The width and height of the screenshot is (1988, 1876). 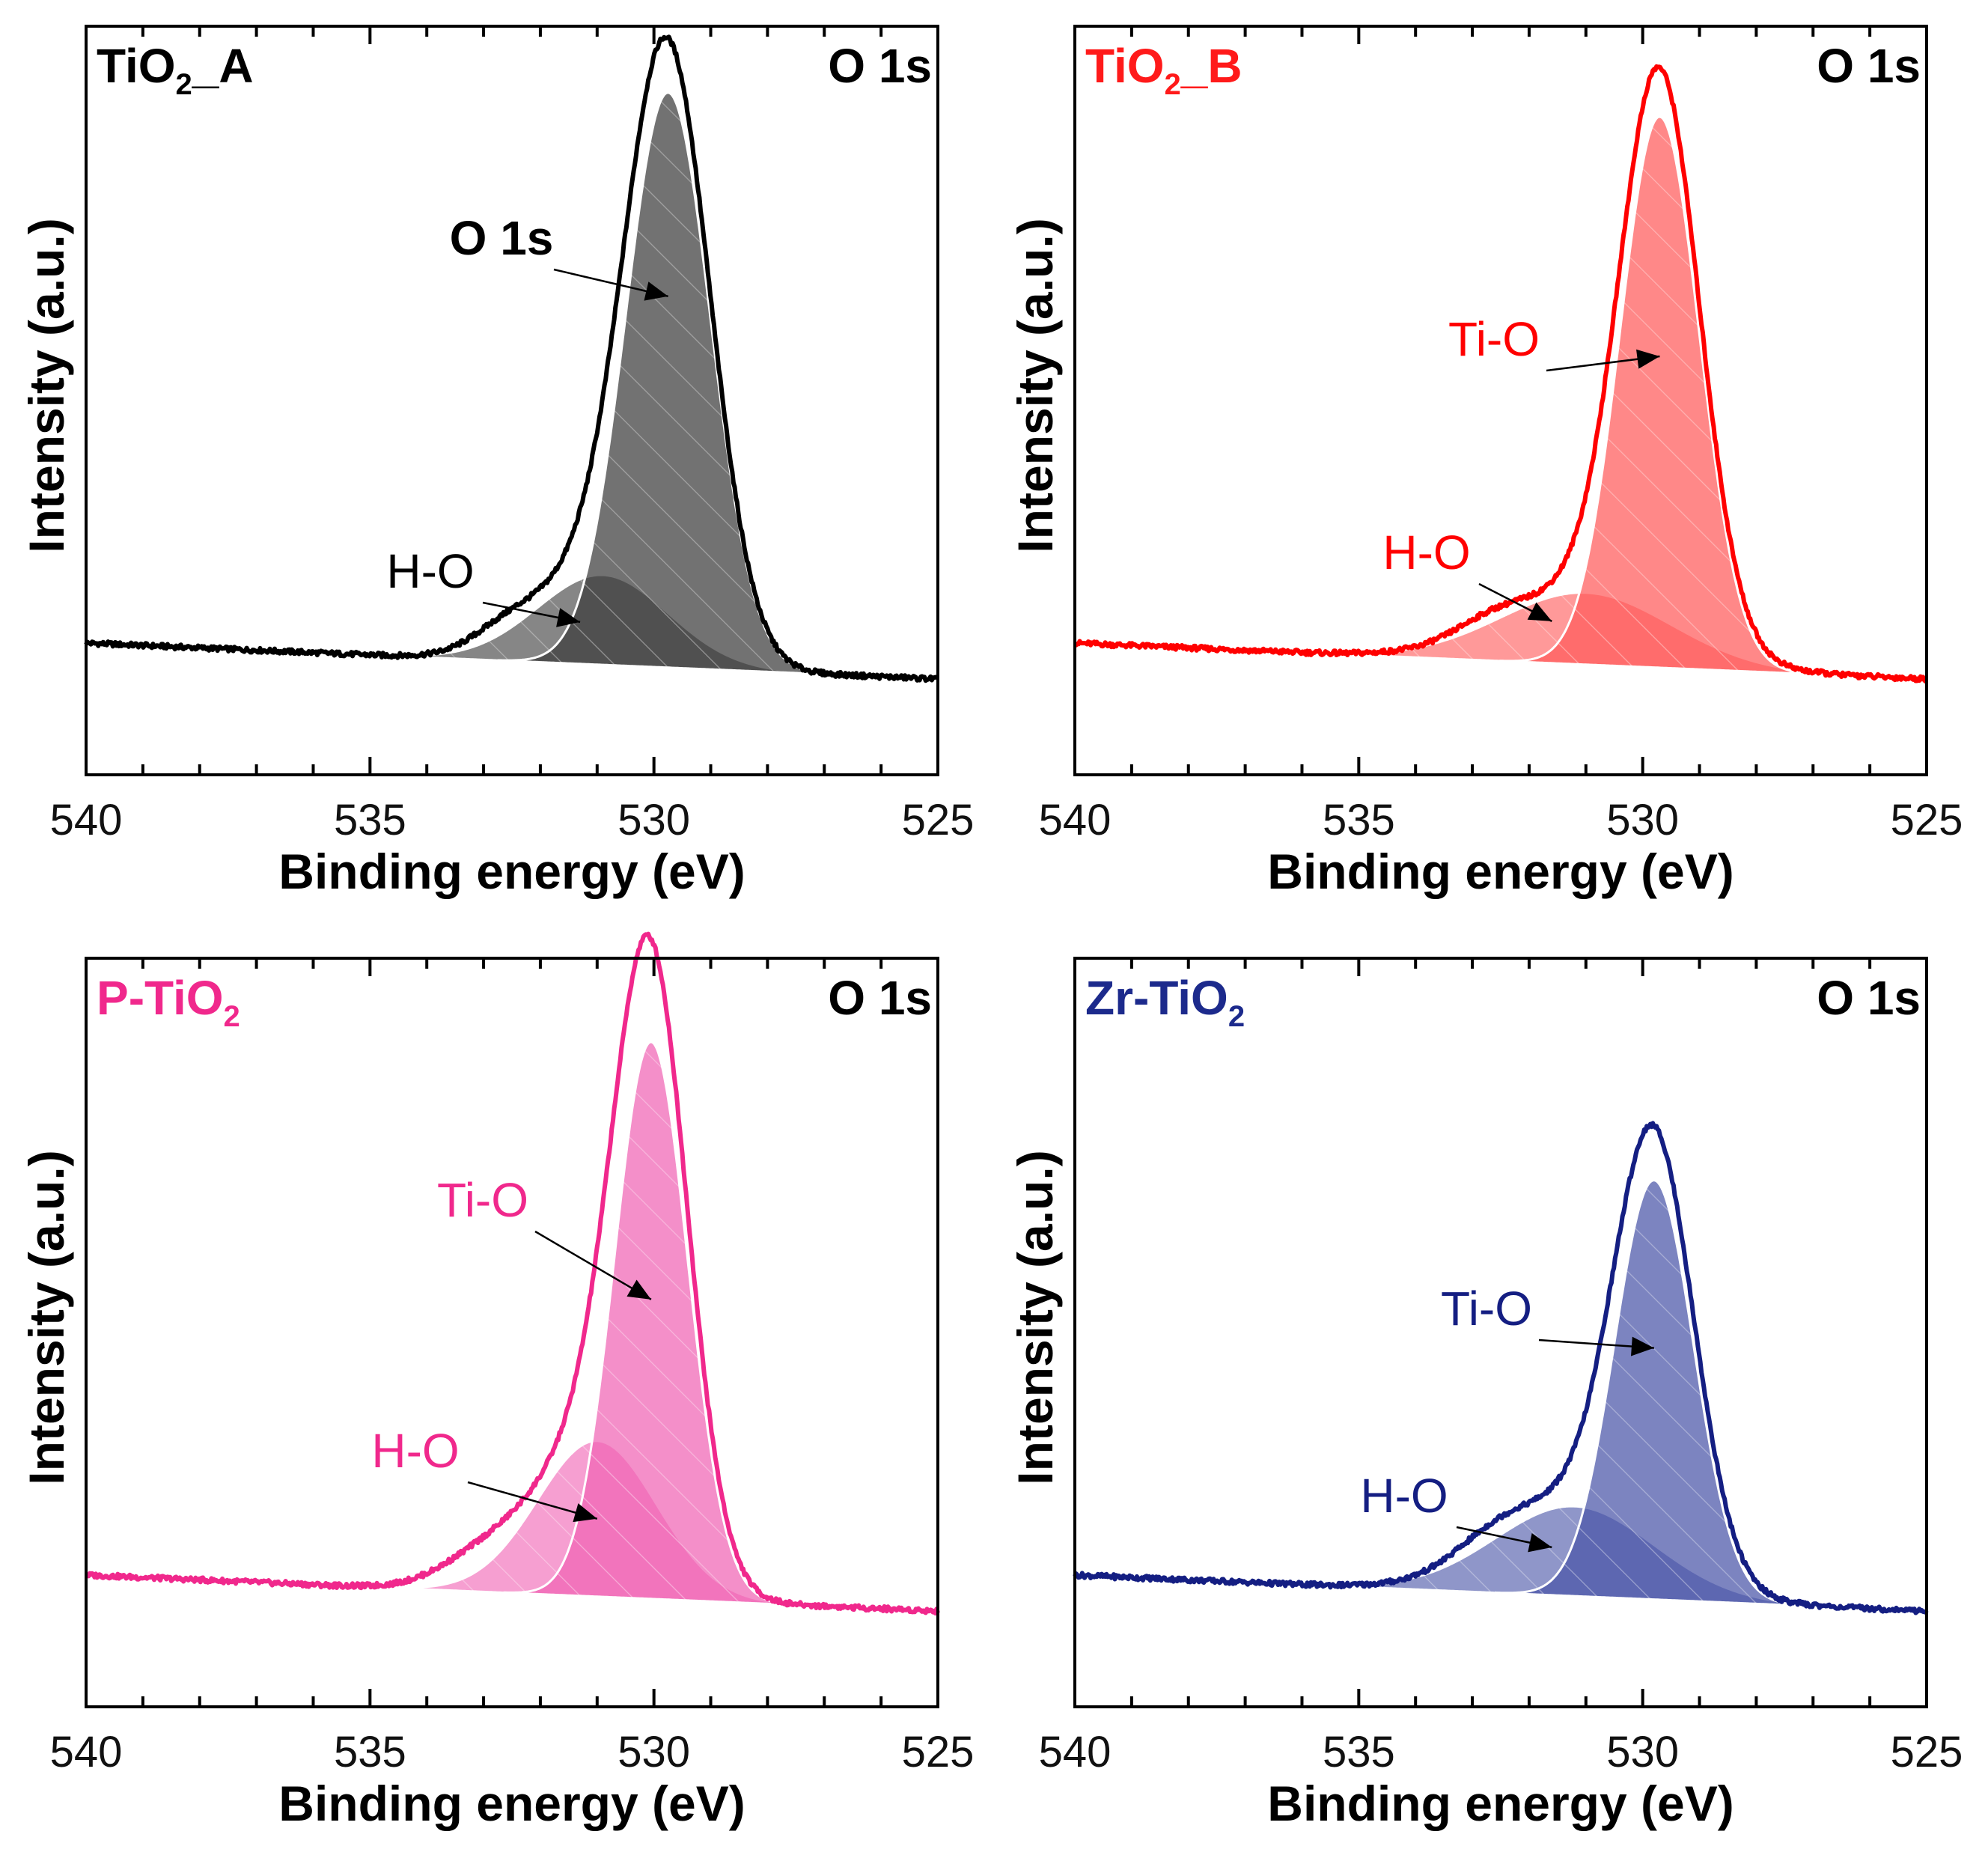 What do you see at coordinates (1165, 1002) in the screenshot?
I see `sample-label: Zr-TiO2` at bounding box center [1165, 1002].